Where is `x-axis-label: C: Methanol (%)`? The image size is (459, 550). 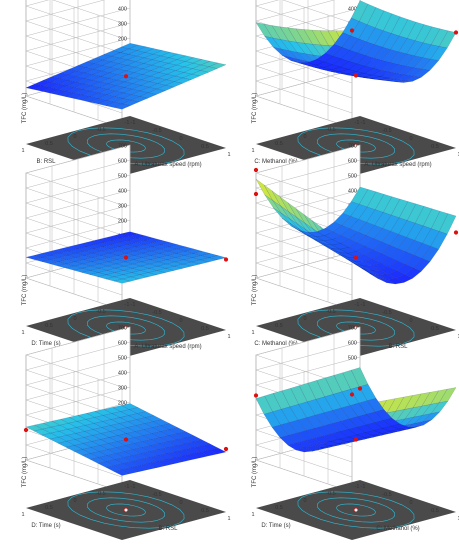 x-axis-label: C: Methanol (%) is located at coordinates (397, 529).